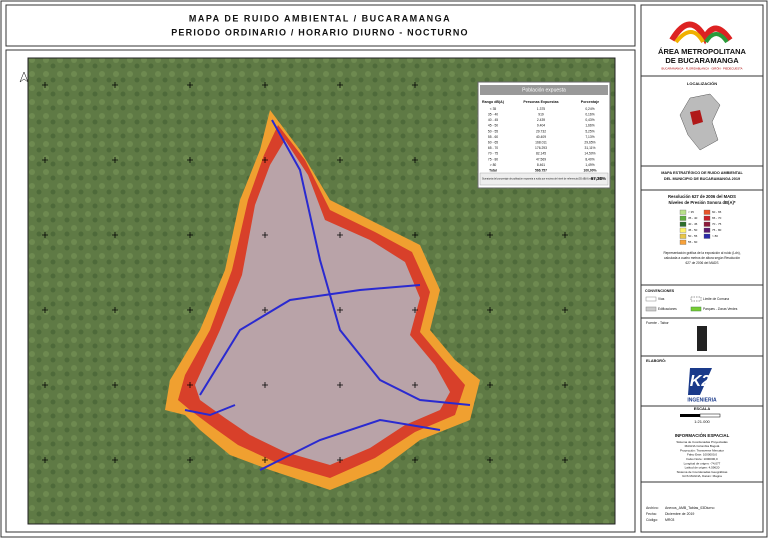  Describe the element at coordinates (589, 137) in the screenshot. I see `table-cell: 7,13%` at that location.